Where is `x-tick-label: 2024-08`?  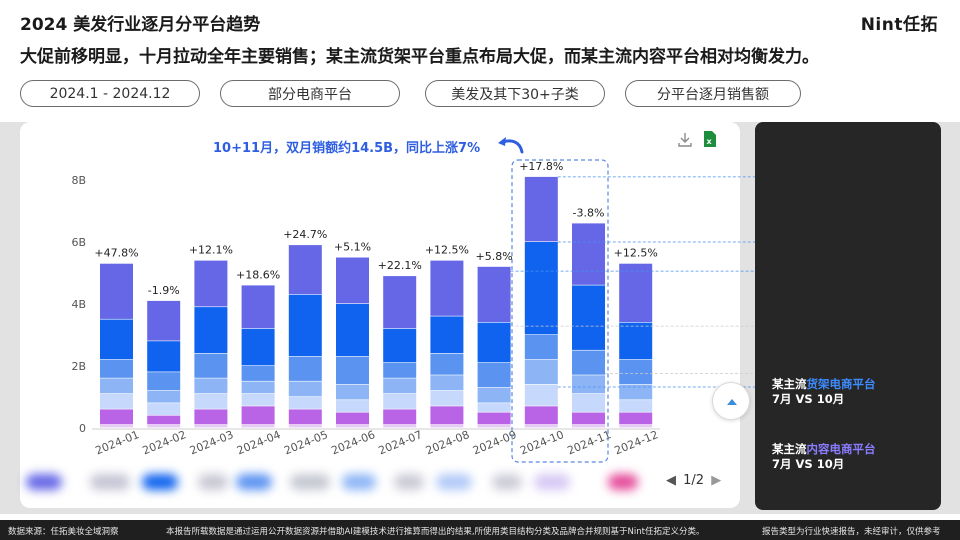 x-tick-label: 2024-08 is located at coordinates (447, 442).